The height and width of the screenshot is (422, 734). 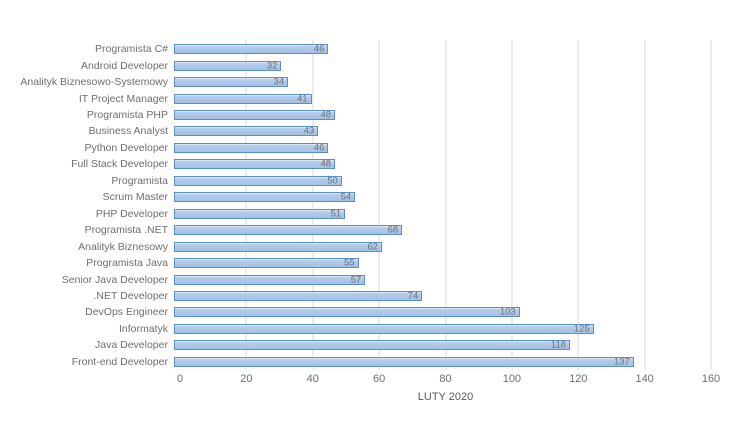 I want to click on x-axis-ticks: 0 20 40 60 80 100 120 140 160, so click(x=448, y=380).